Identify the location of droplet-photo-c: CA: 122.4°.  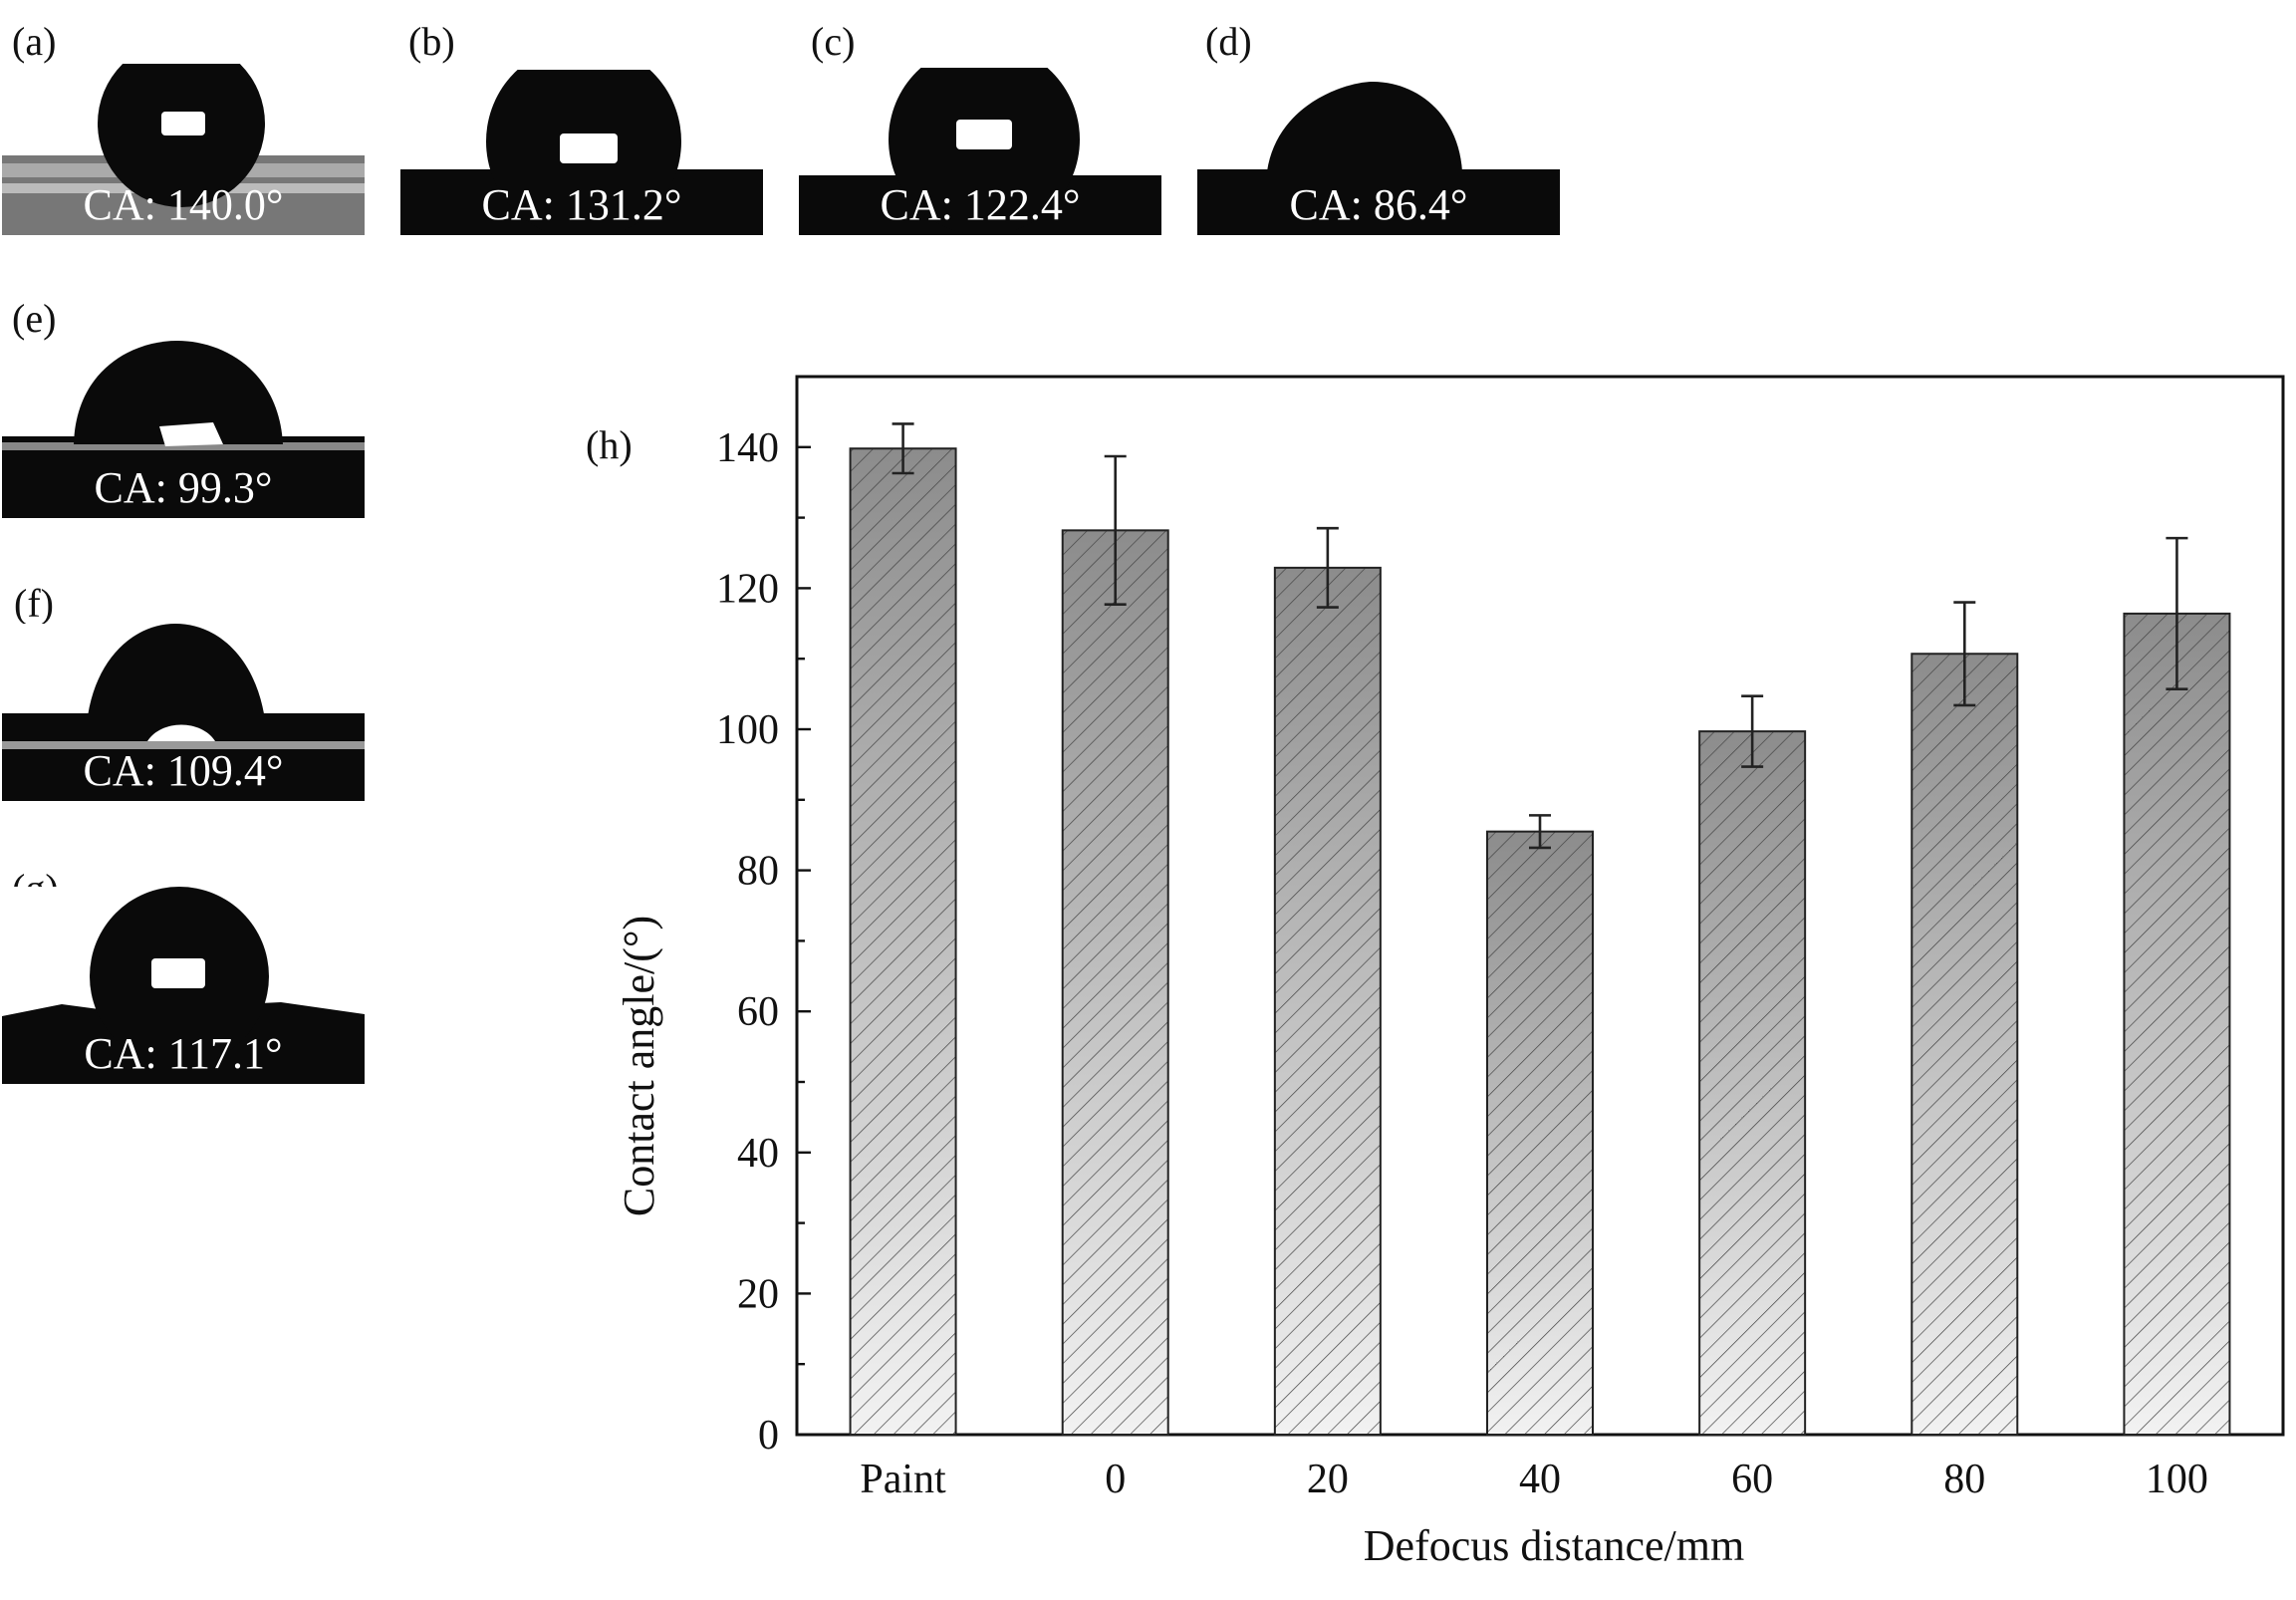
(980, 149).